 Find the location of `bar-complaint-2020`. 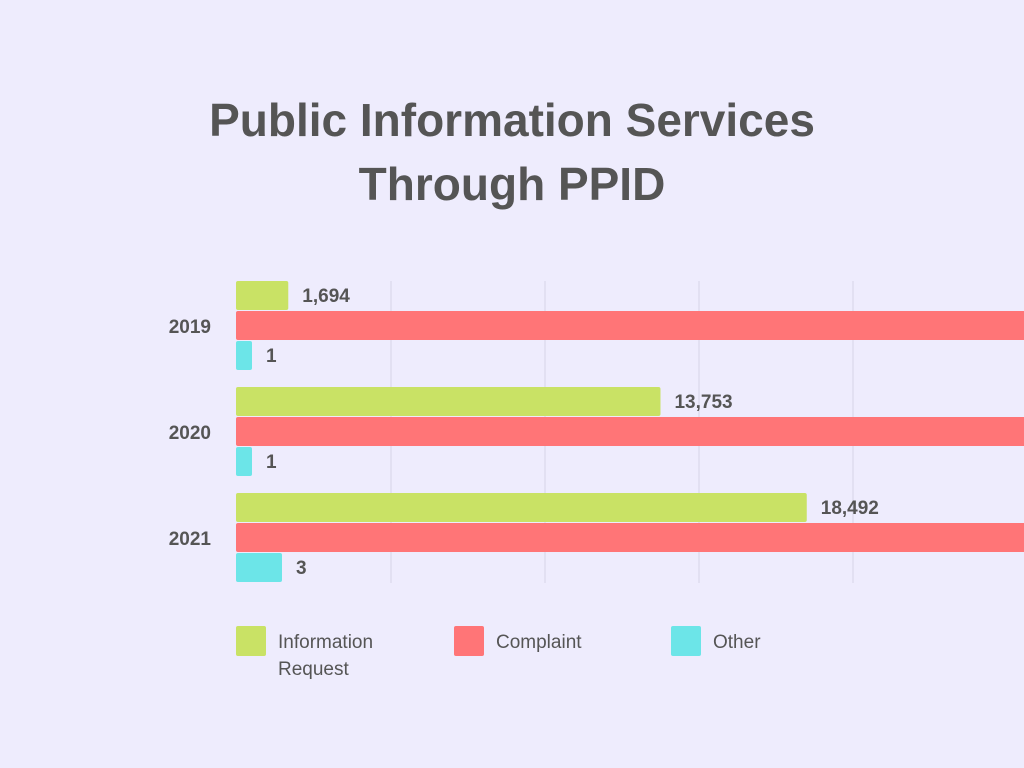

bar-complaint-2020 is located at coordinates (630, 431).